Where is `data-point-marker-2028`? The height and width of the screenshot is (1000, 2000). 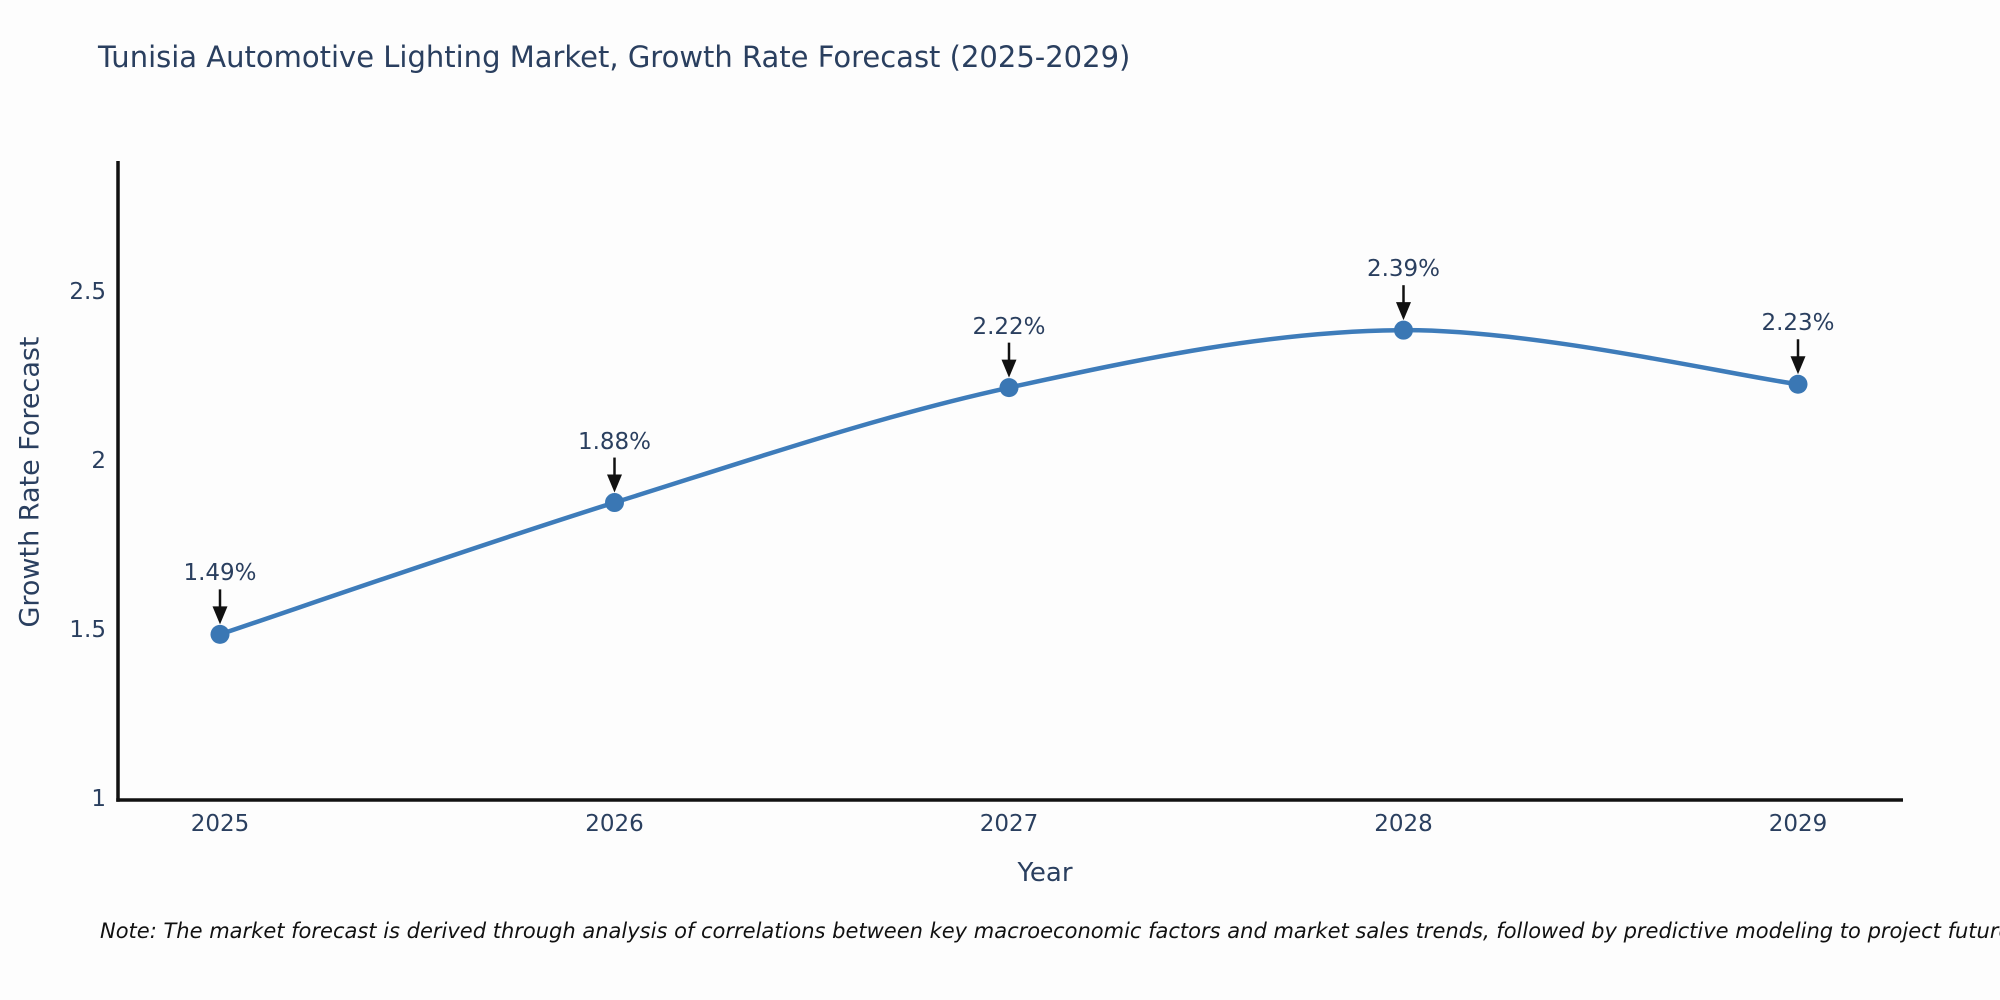 data-point-marker-2028 is located at coordinates (1403, 330).